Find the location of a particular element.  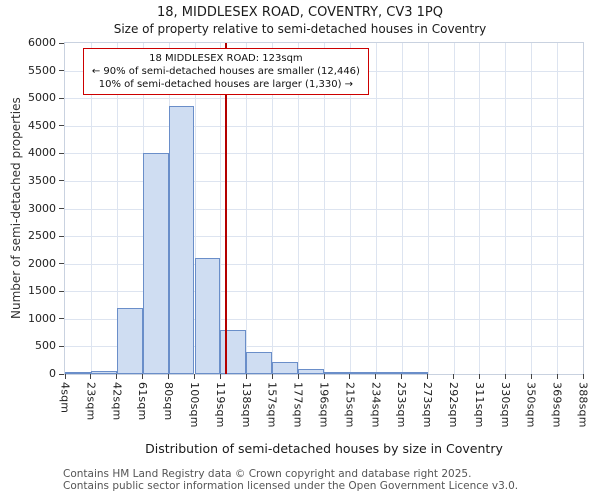

x-tick-label: 4sqm is located at coordinates (65, 398).